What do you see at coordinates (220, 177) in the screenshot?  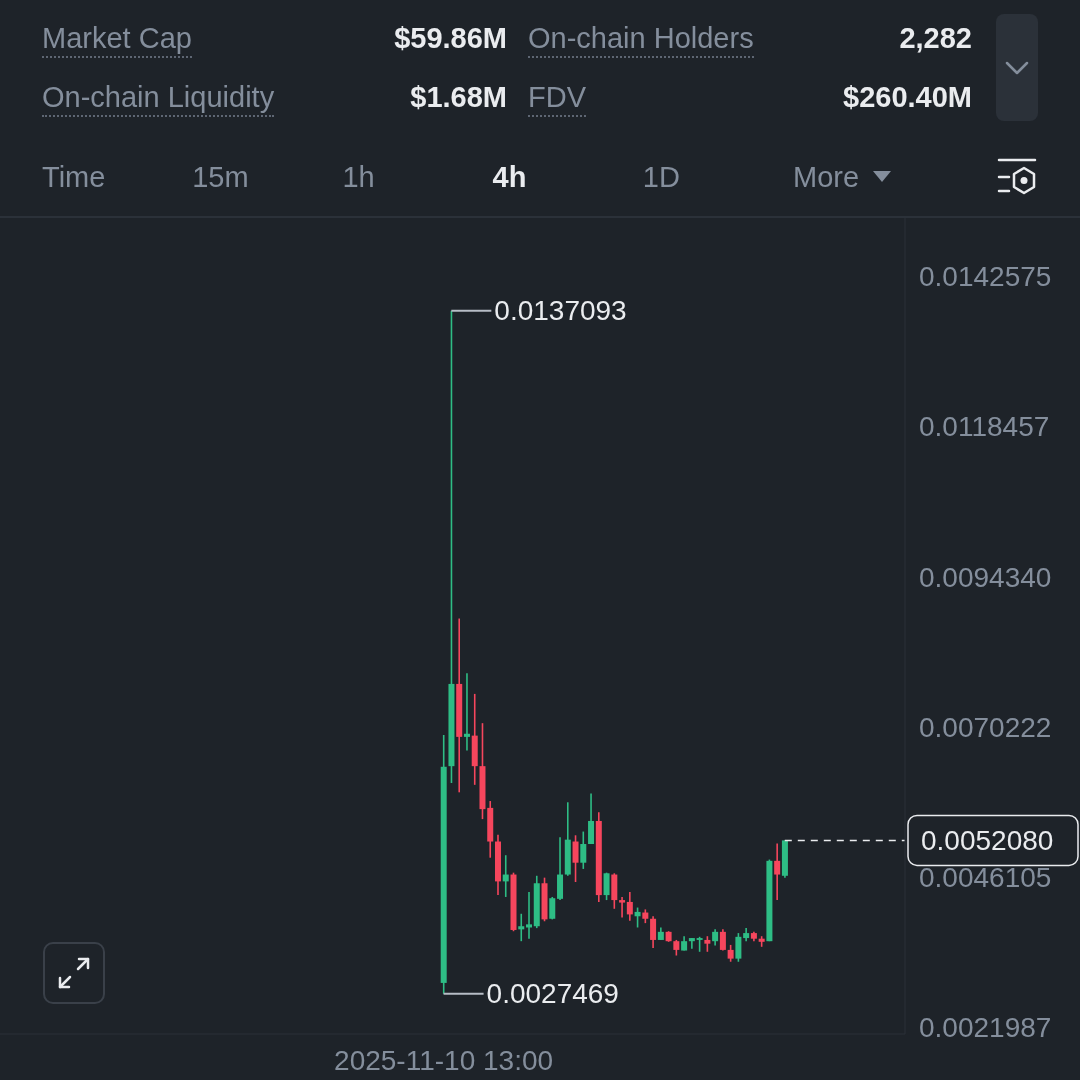 I see `text: 15m` at bounding box center [220, 177].